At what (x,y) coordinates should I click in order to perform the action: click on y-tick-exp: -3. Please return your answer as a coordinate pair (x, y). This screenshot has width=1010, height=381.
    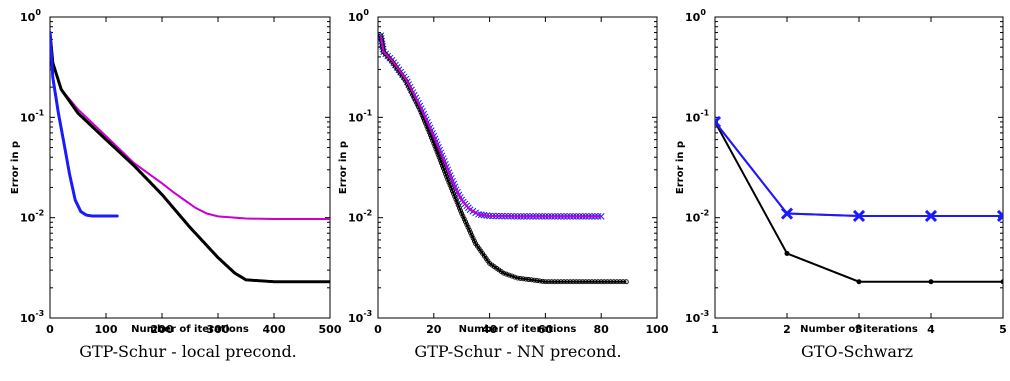
    Looking at the image, I should click on (367, 313).